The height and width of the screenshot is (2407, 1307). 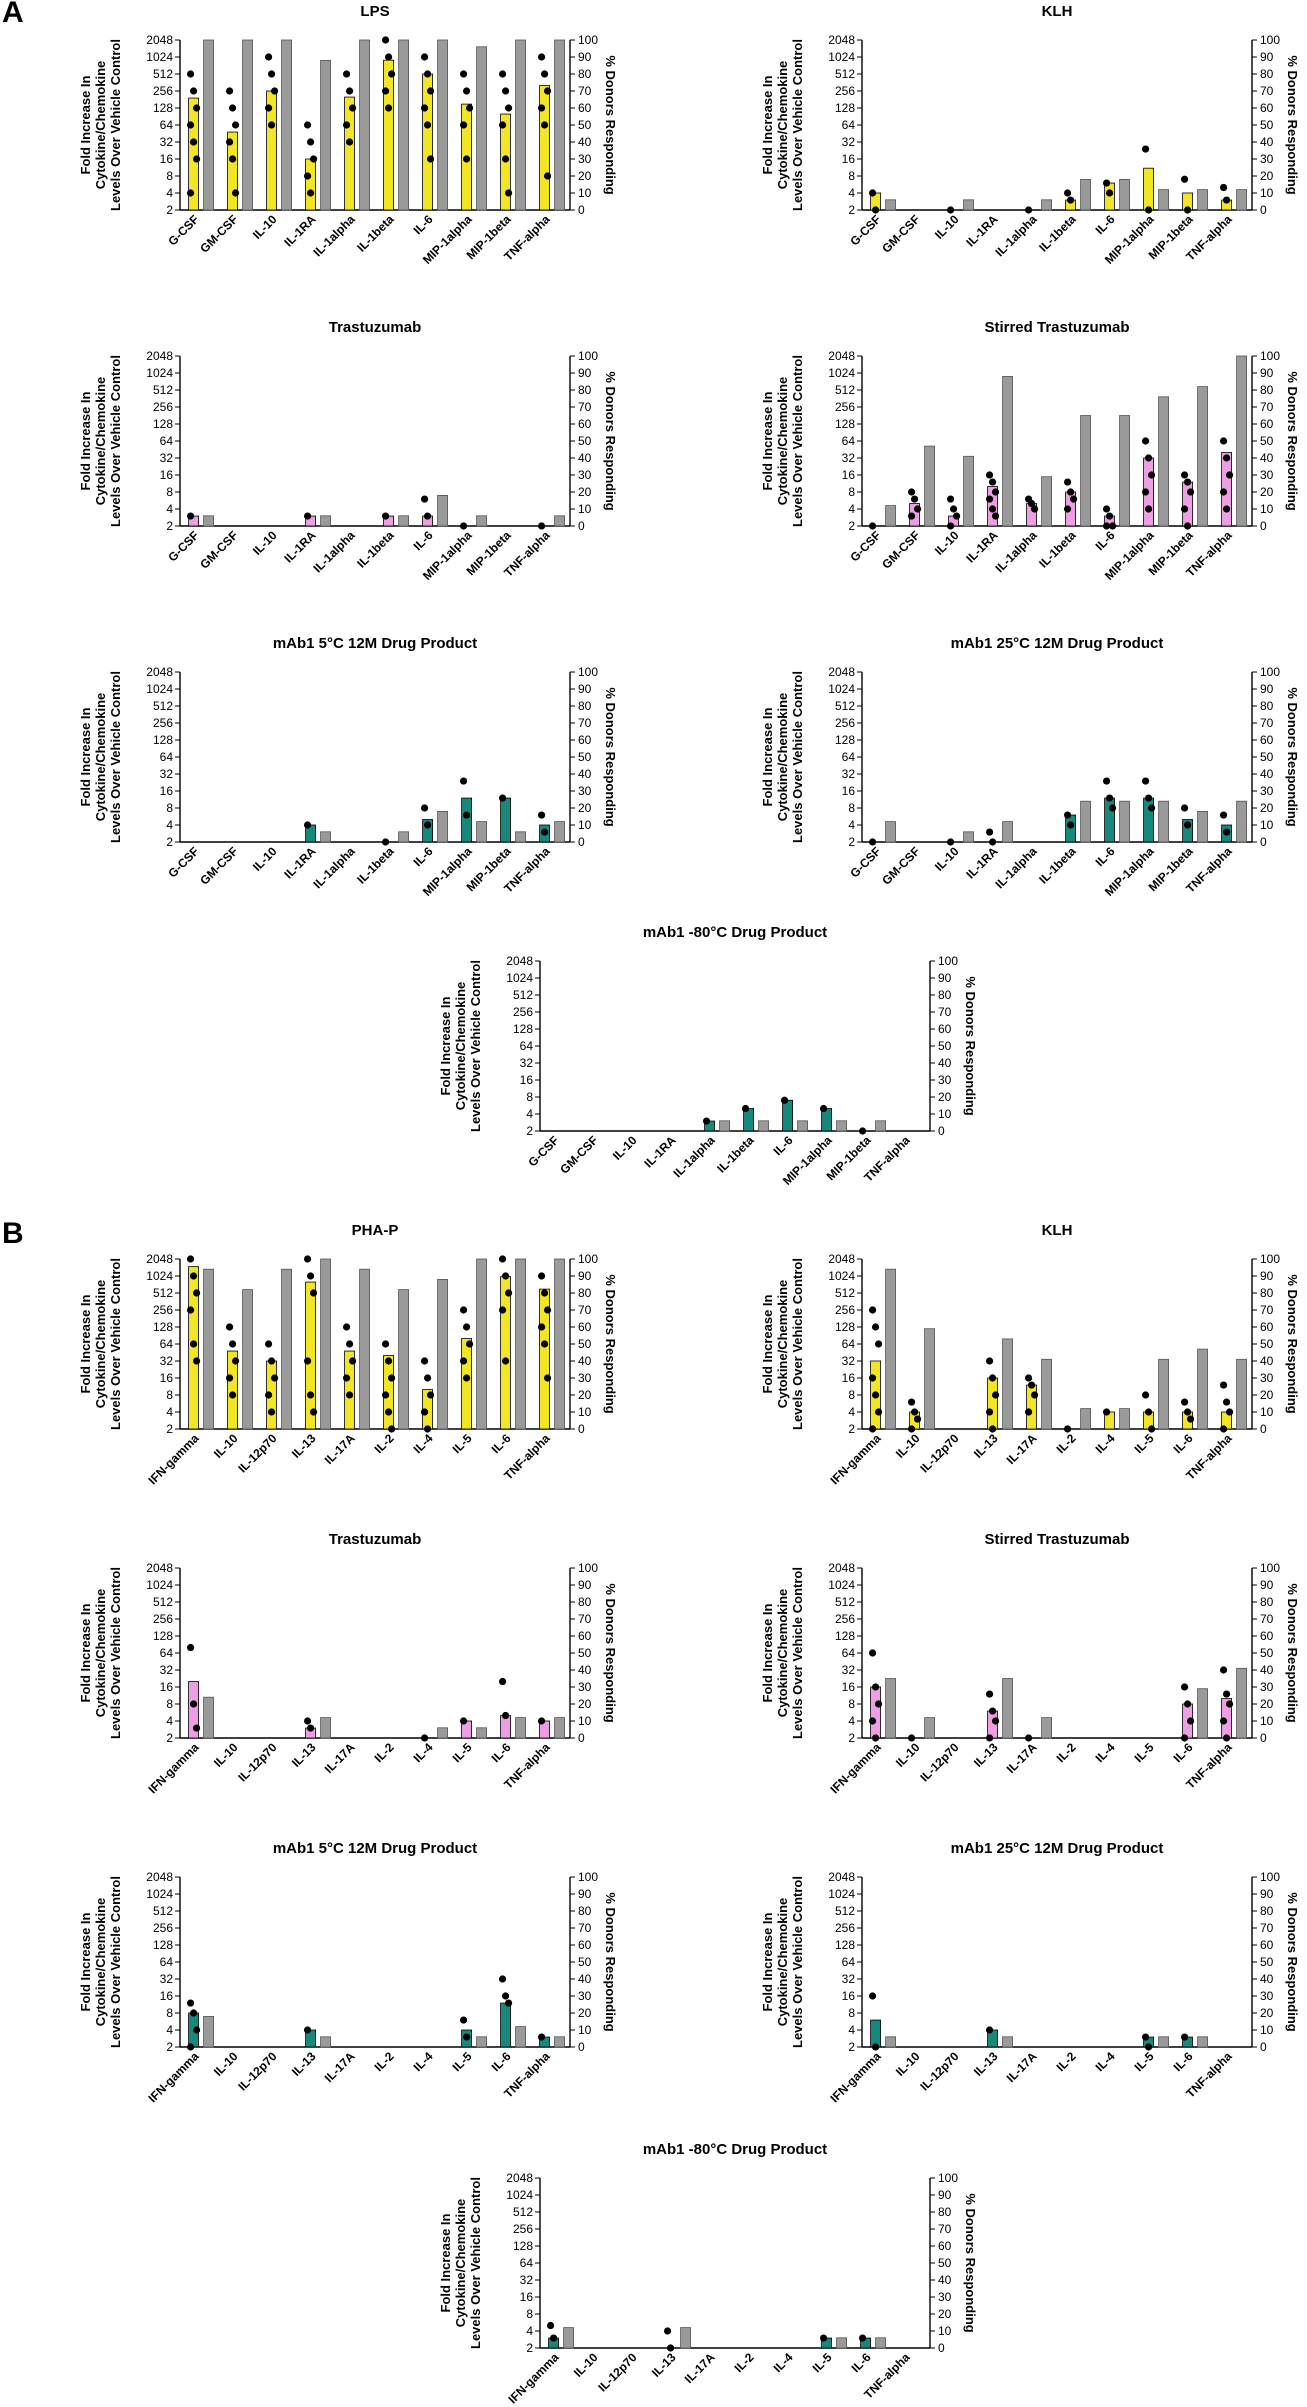 What do you see at coordinates (856, 1459) in the screenshot?
I see `category-label: IFN-gamma` at bounding box center [856, 1459].